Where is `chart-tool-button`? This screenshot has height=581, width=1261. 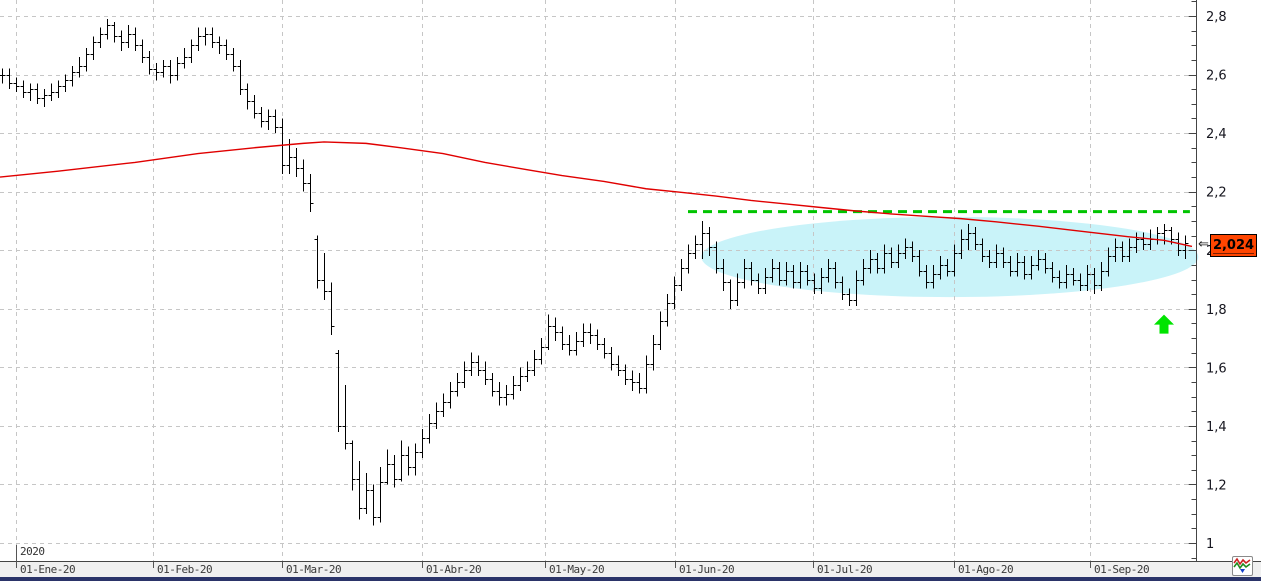 chart-tool-button is located at coordinates (1242, 566).